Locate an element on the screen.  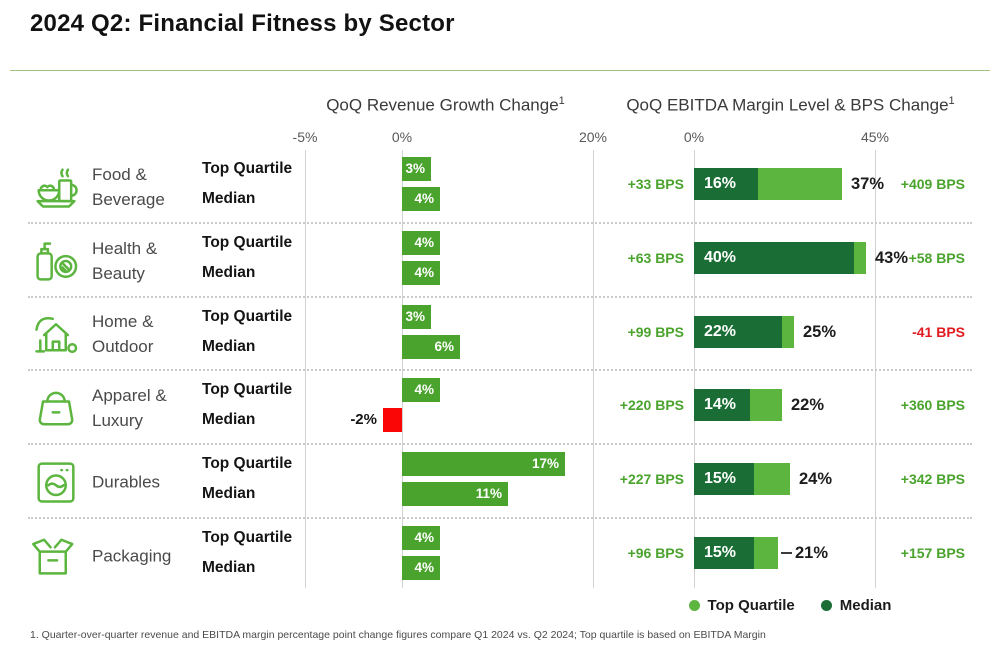
ebitda-median-segment: 14% is located at coordinates (722, 405).